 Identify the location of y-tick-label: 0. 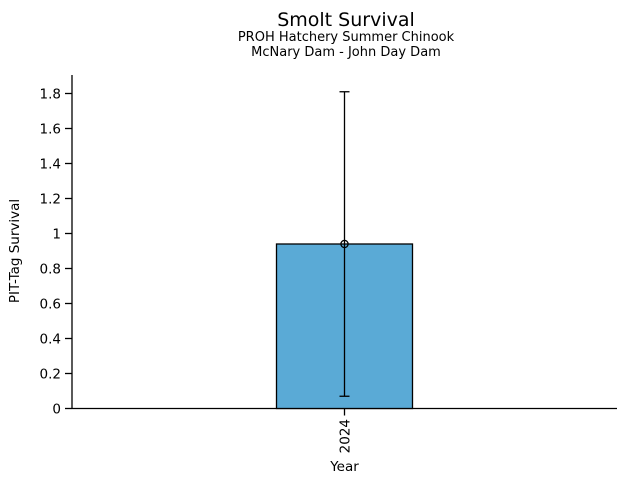
(56, 409).